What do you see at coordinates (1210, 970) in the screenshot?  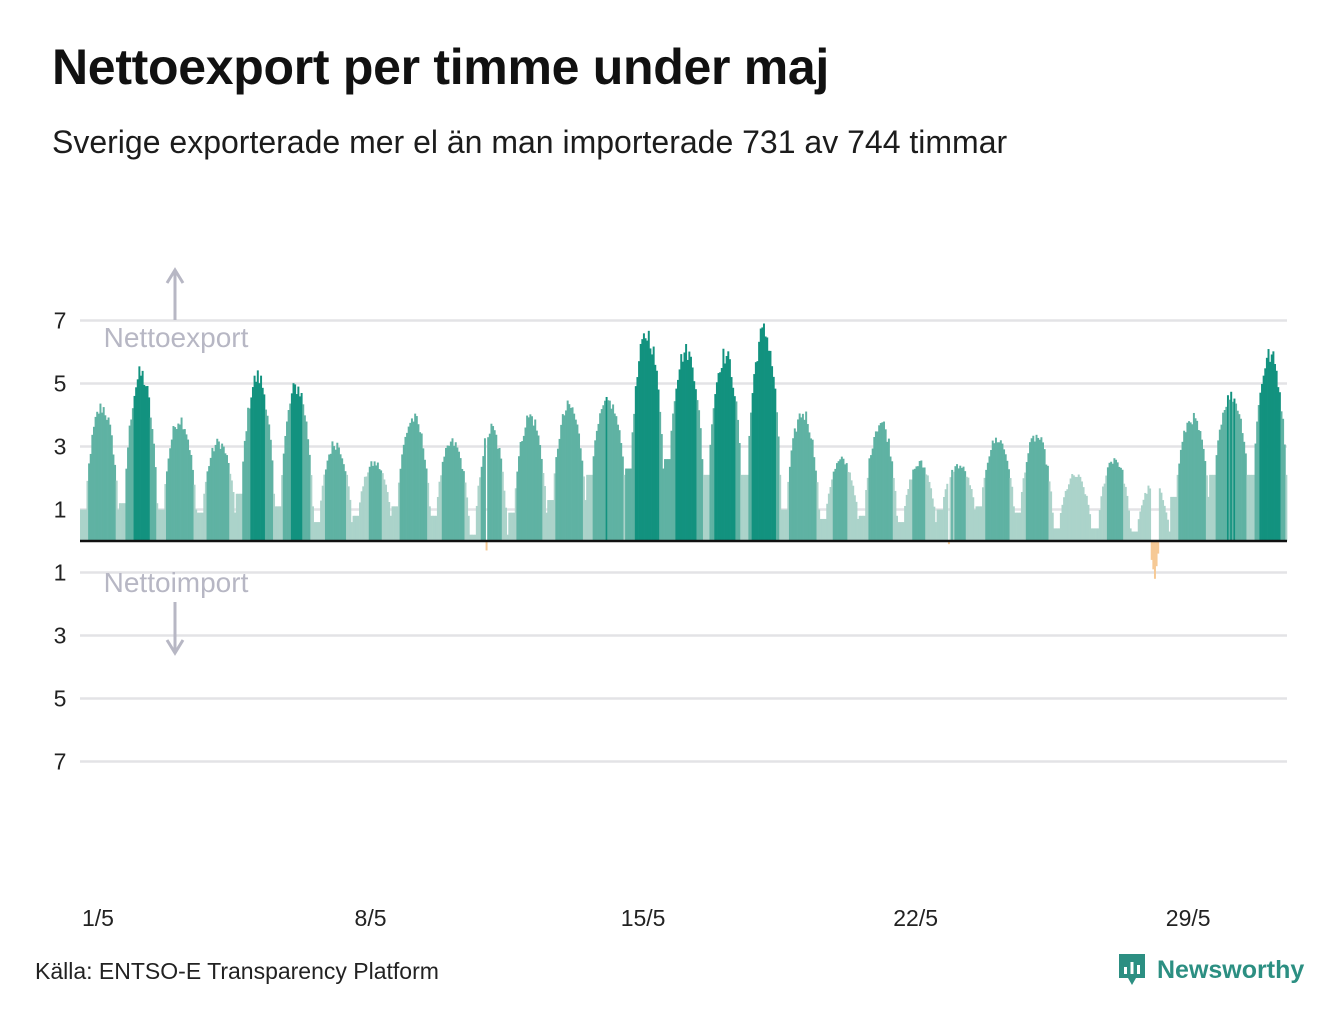 I see `brand-logo: Newsworthy` at bounding box center [1210, 970].